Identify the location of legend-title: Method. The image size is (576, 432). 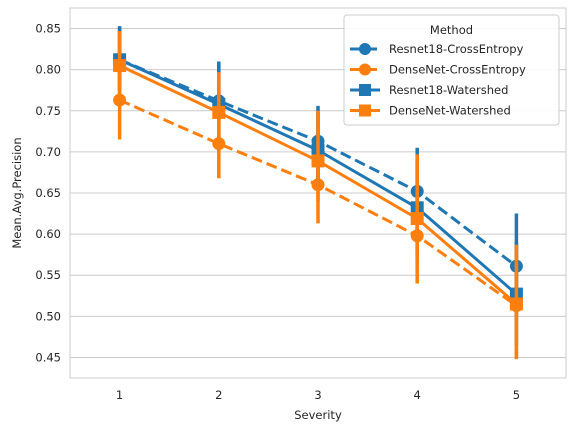
(451, 30).